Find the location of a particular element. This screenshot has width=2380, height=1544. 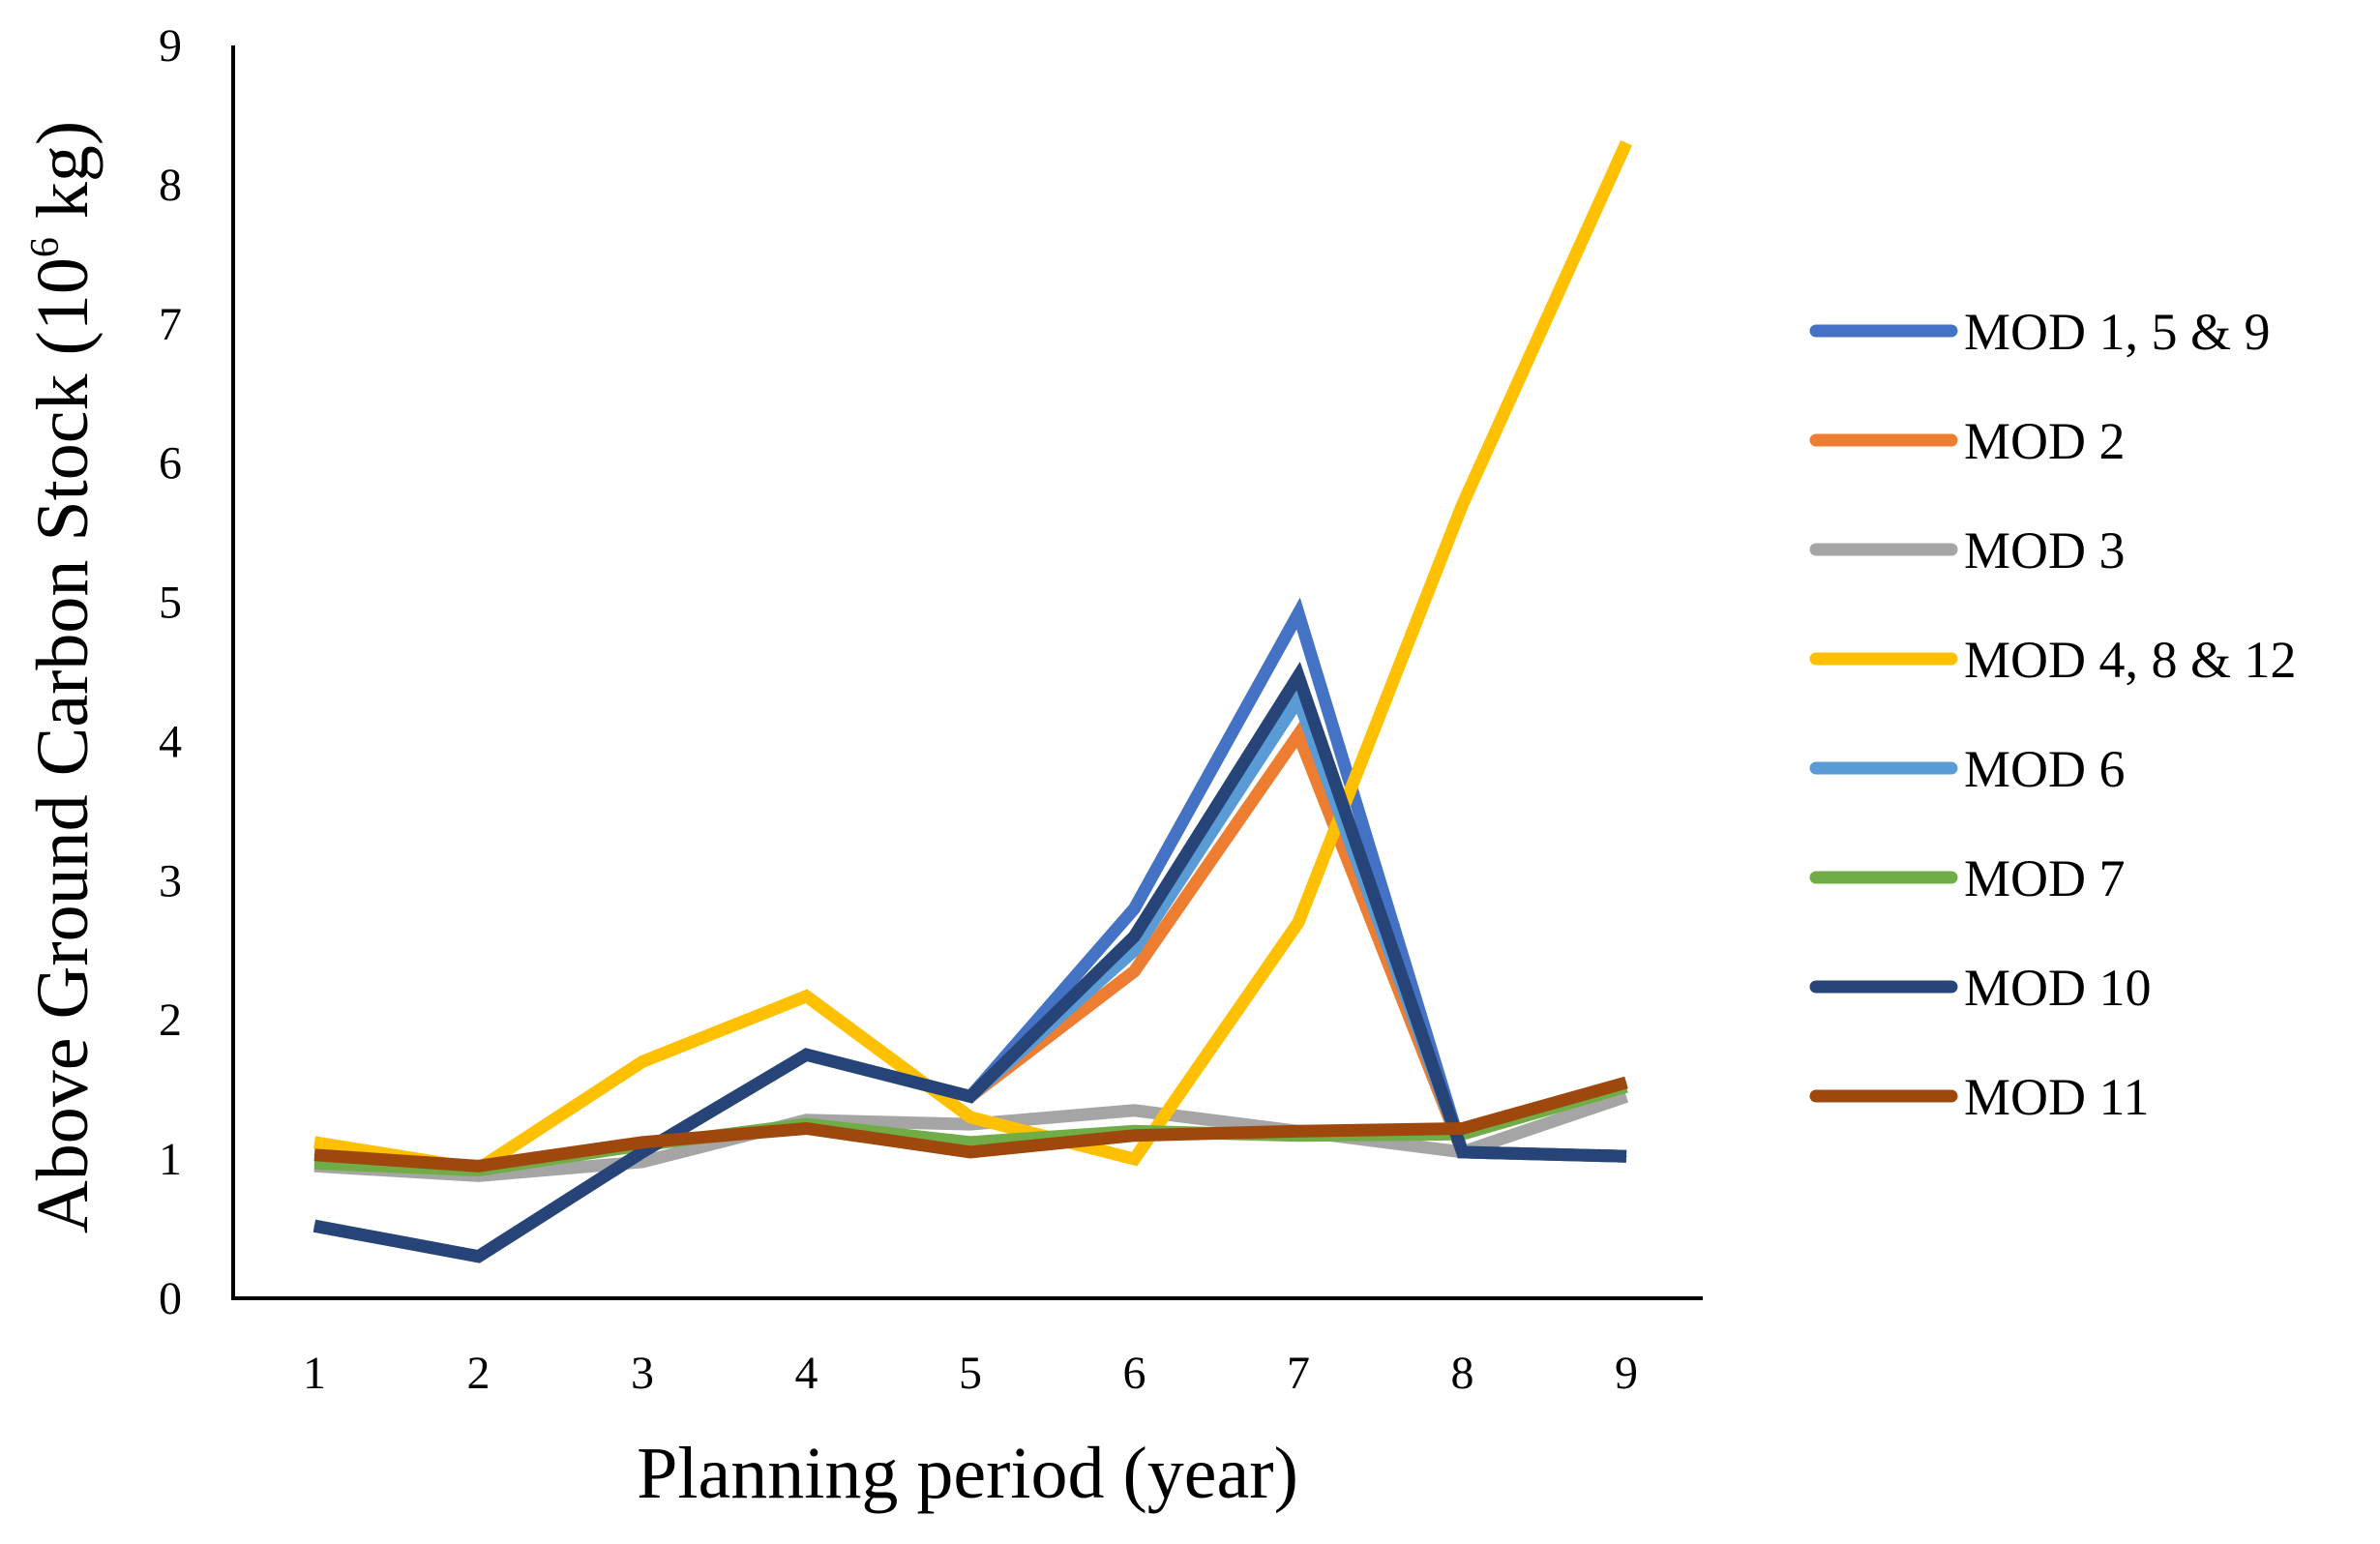

y-tick-label: 0 is located at coordinates (171, 1298).